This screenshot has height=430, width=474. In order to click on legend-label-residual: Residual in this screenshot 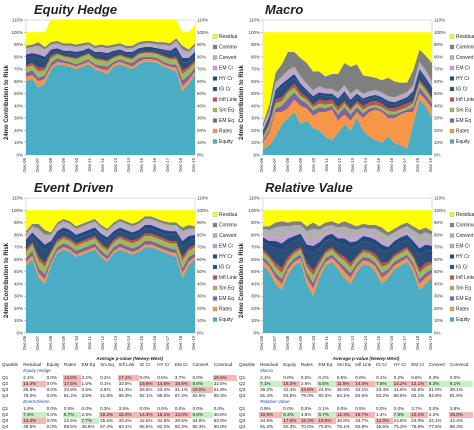, I will do `click(465, 215)`.